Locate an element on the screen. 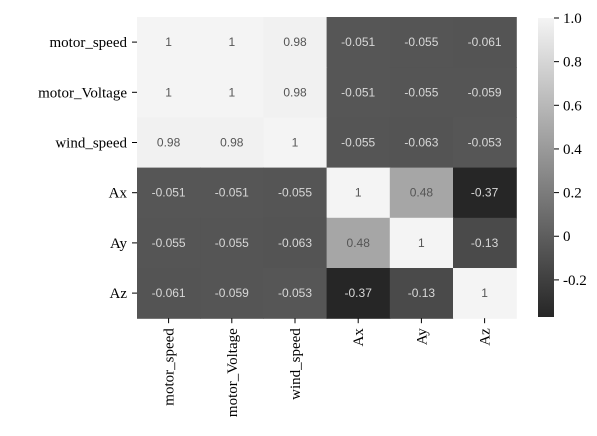  row-label: Az is located at coordinates (119, 294).